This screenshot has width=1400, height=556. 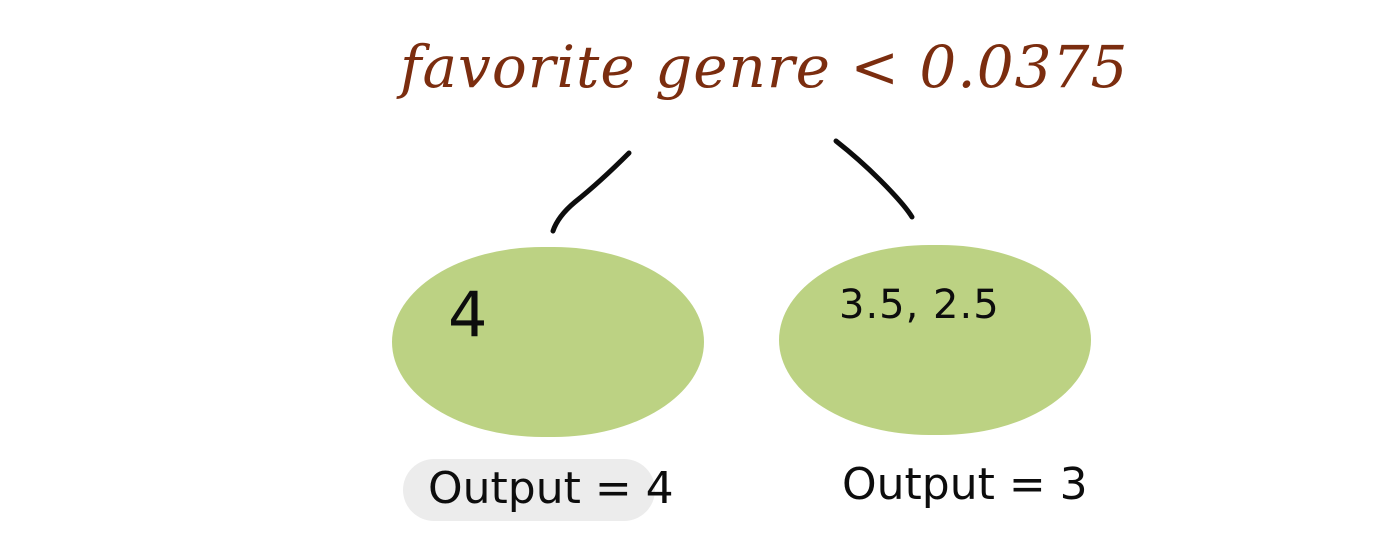 I want to click on left-branch-edge, so click(x=591, y=192).